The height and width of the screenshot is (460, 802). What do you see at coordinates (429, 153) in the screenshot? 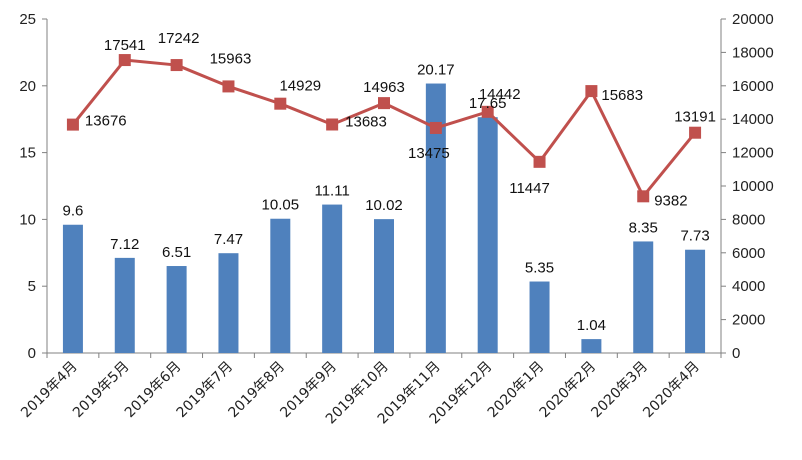
I see `line-data-label: 13475` at bounding box center [429, 153].